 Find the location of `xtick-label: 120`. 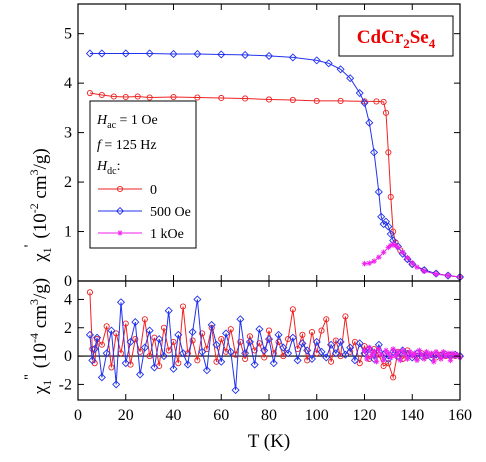

xtick-label: 120 is located at coordinates (365, 415).